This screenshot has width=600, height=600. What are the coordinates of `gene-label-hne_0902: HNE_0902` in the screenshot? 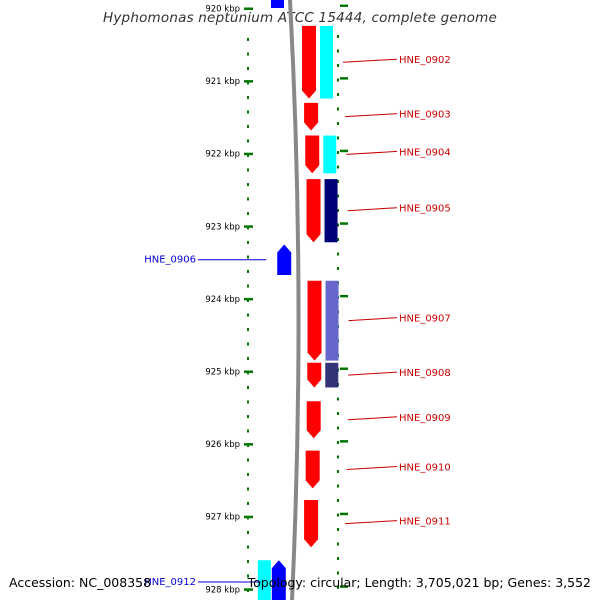 It's located at (425, 60).